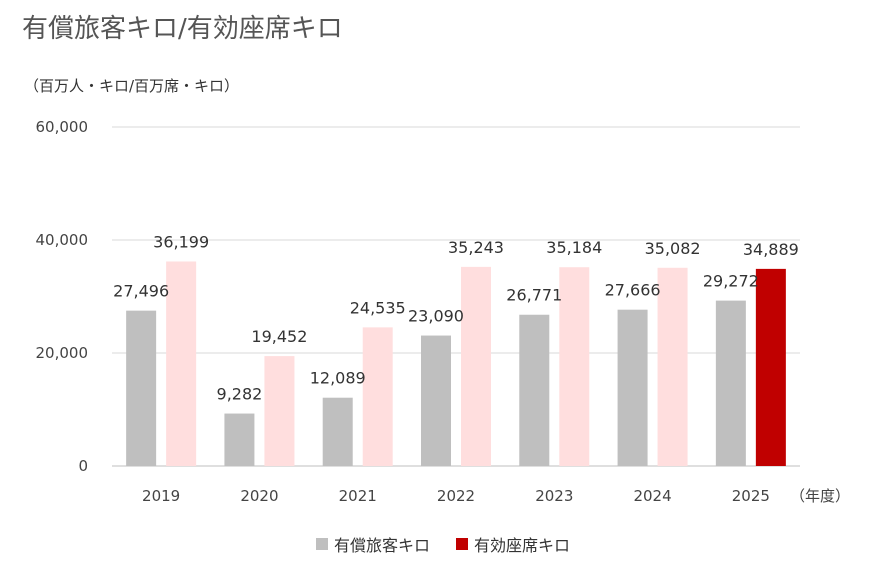 The height and width of the screenshot is (562, 886). What do you see at coordinates (652, 496) in the screenshot?
I see `x-tick-label: 2024` at bounding box center [652, 496].